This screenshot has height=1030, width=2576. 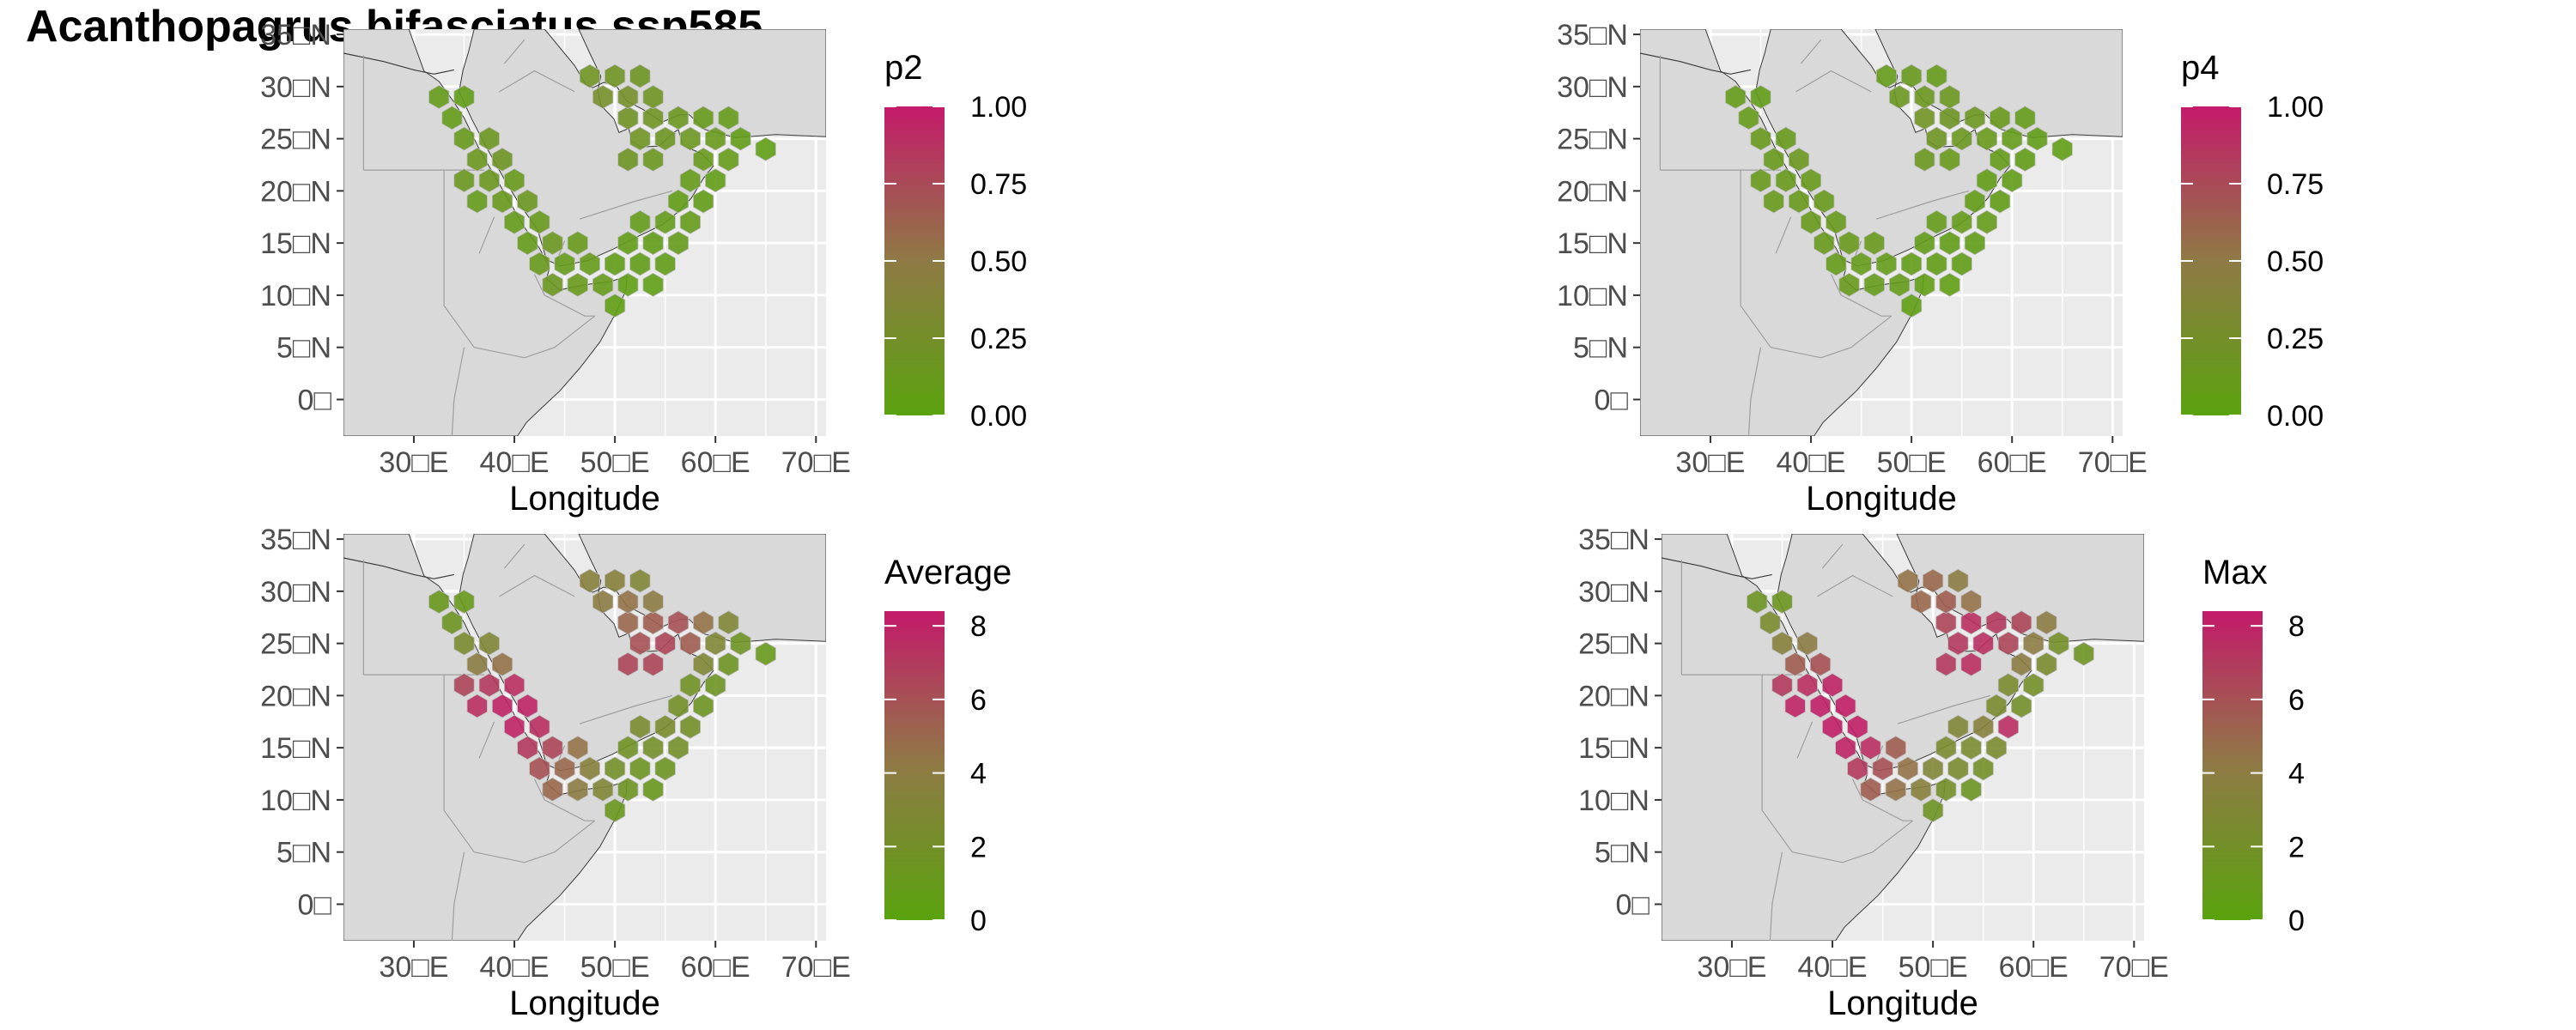 What do you see at coordinates (2113, 462) in the screenshot?
I see `x-tick-label: 70□E` at bounding box center [2113, 462].